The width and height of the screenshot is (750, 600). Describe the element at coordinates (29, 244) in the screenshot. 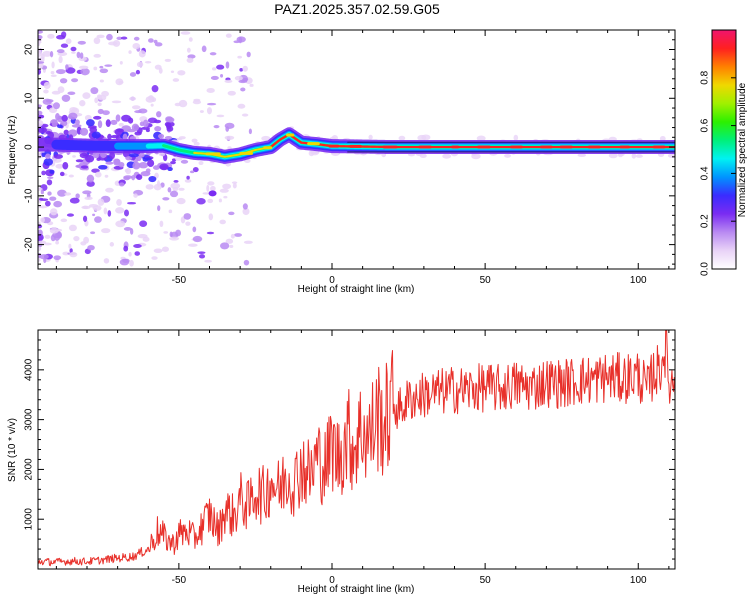

I see `spectrogram-y-tick-label: -20` at that location.